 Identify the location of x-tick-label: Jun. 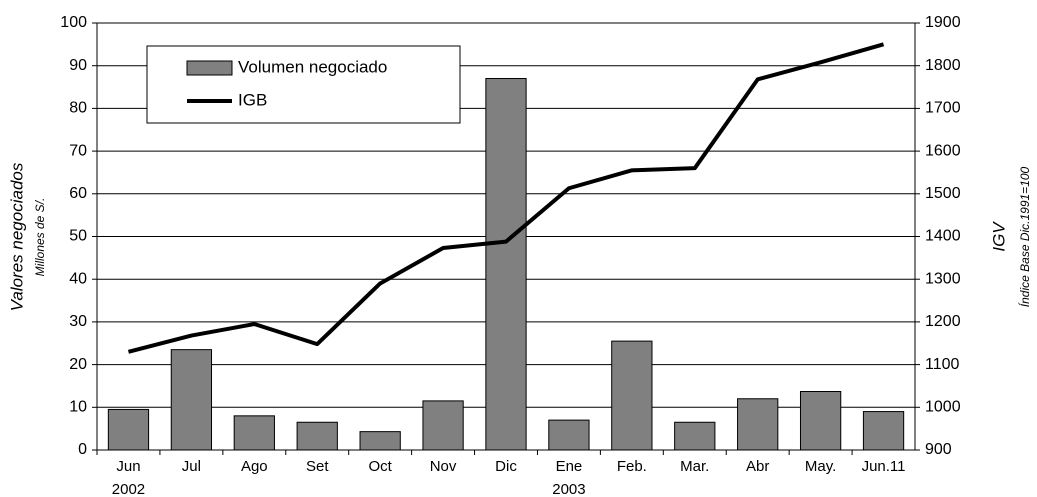
(128, 466).